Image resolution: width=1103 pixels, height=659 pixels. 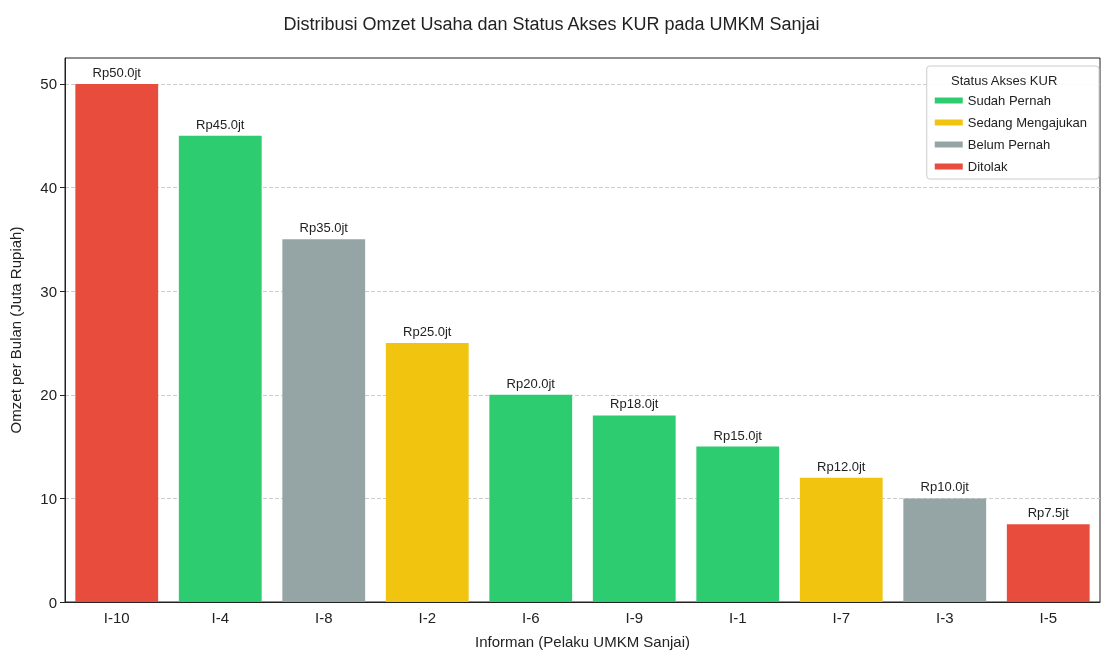 I want to click on x-tick-label: I-7, so click(x=841, y=617).